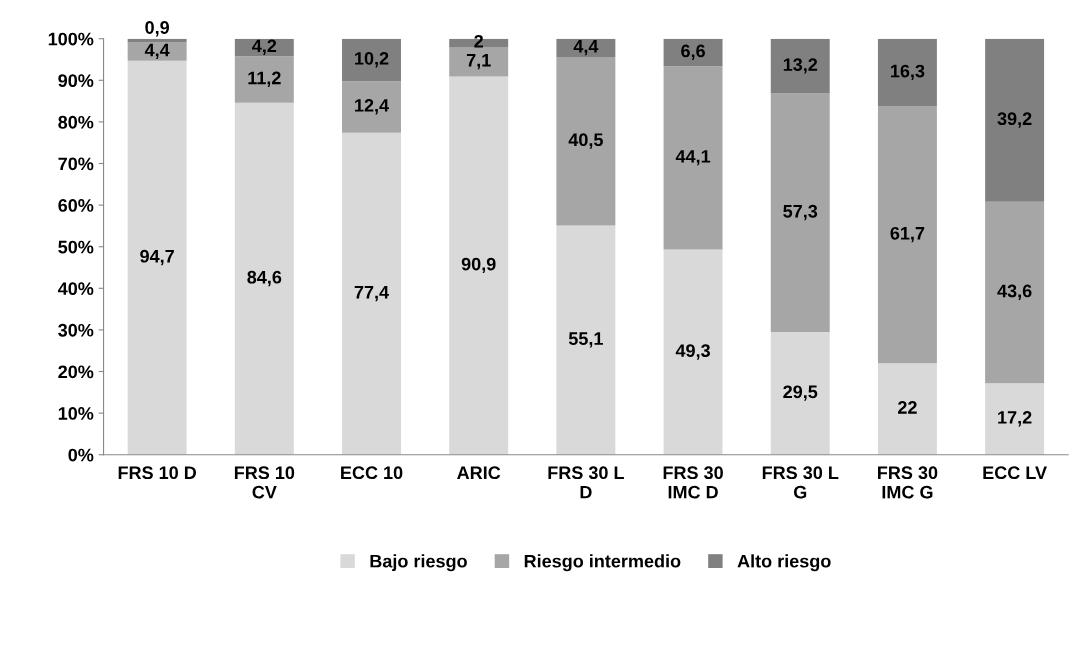 Image resolution: width=1090 pixels, height=645 pixels. What do you see at coordinates (76, 372) in the screenshot?
I see `y-tick-label: 20%` at bounding box center [76, 372].